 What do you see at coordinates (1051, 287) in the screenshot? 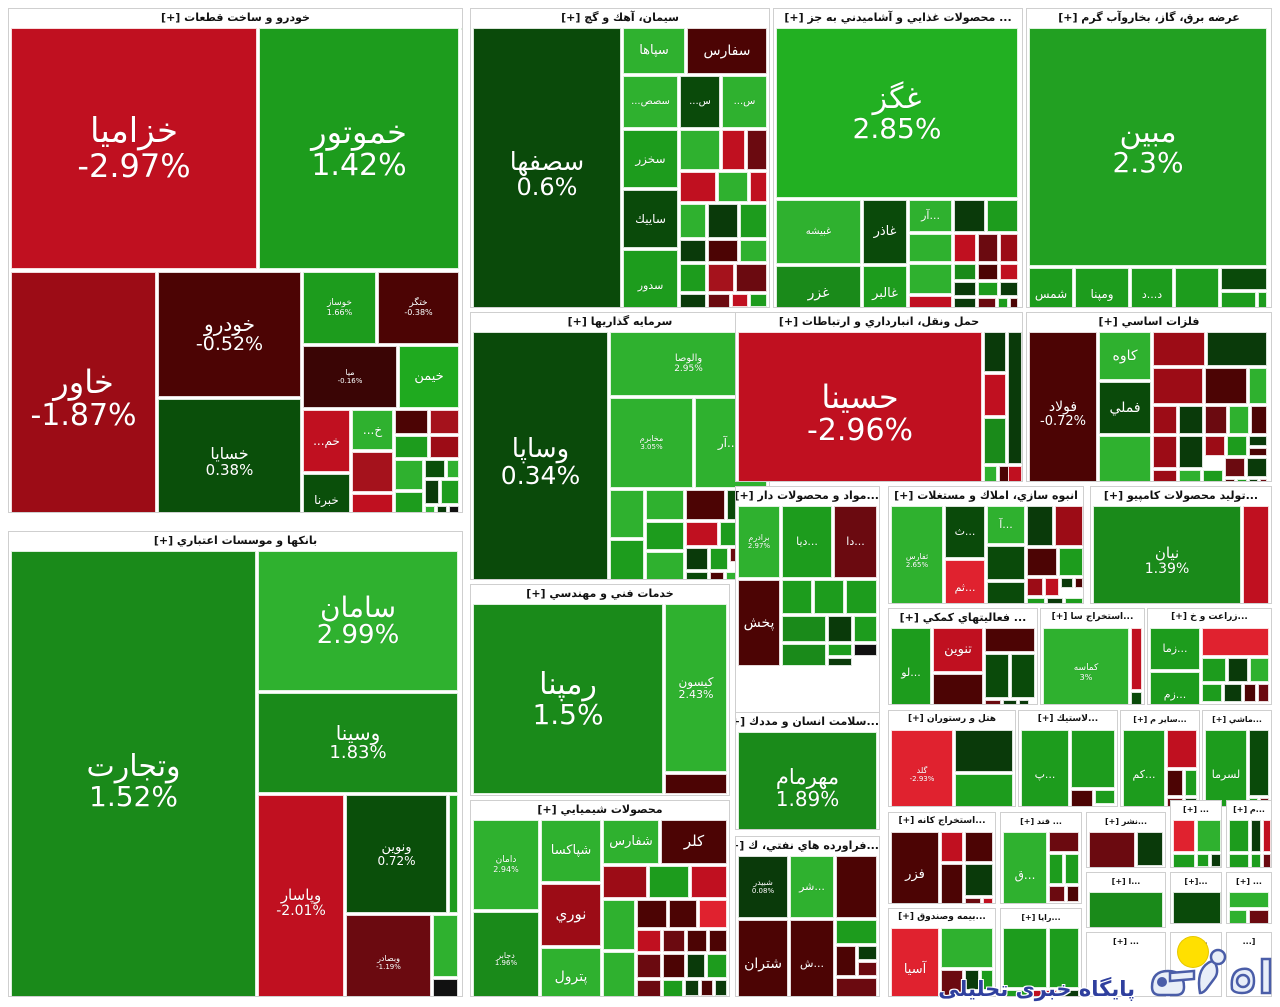
I see `stock-tile: شمس` at bounding box center [1051, 287].